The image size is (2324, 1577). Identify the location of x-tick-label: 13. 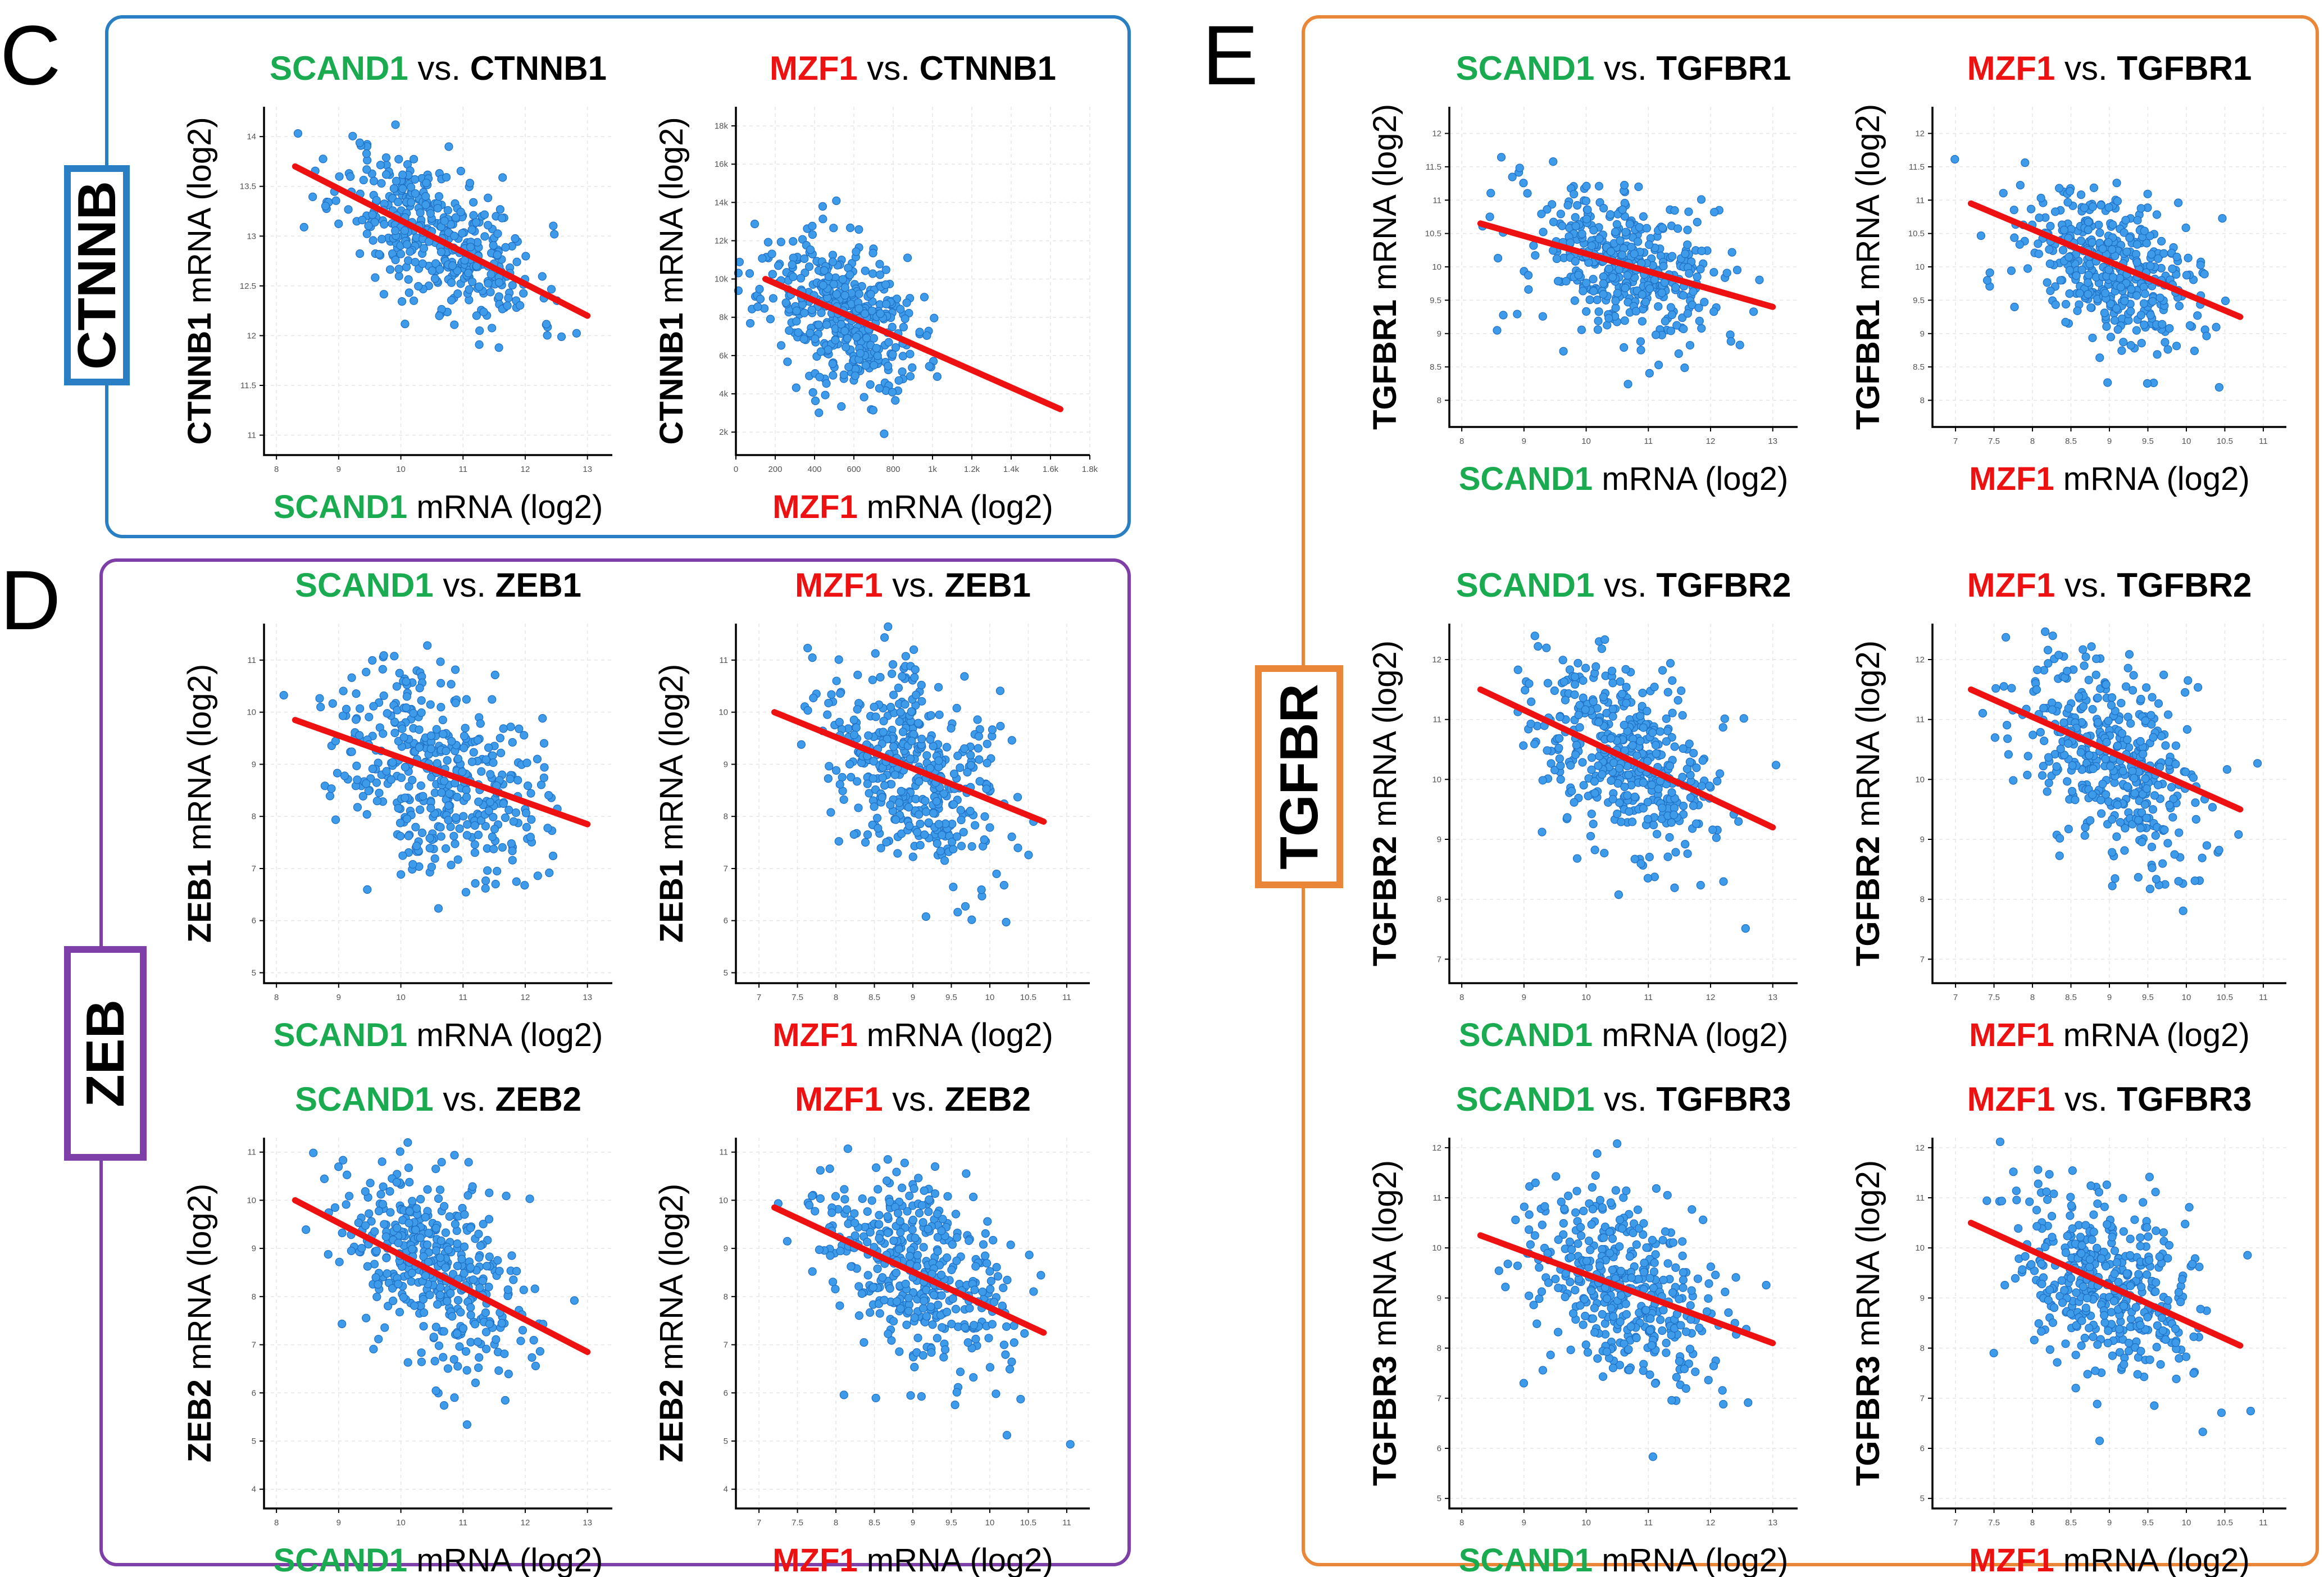
(1772, 441).